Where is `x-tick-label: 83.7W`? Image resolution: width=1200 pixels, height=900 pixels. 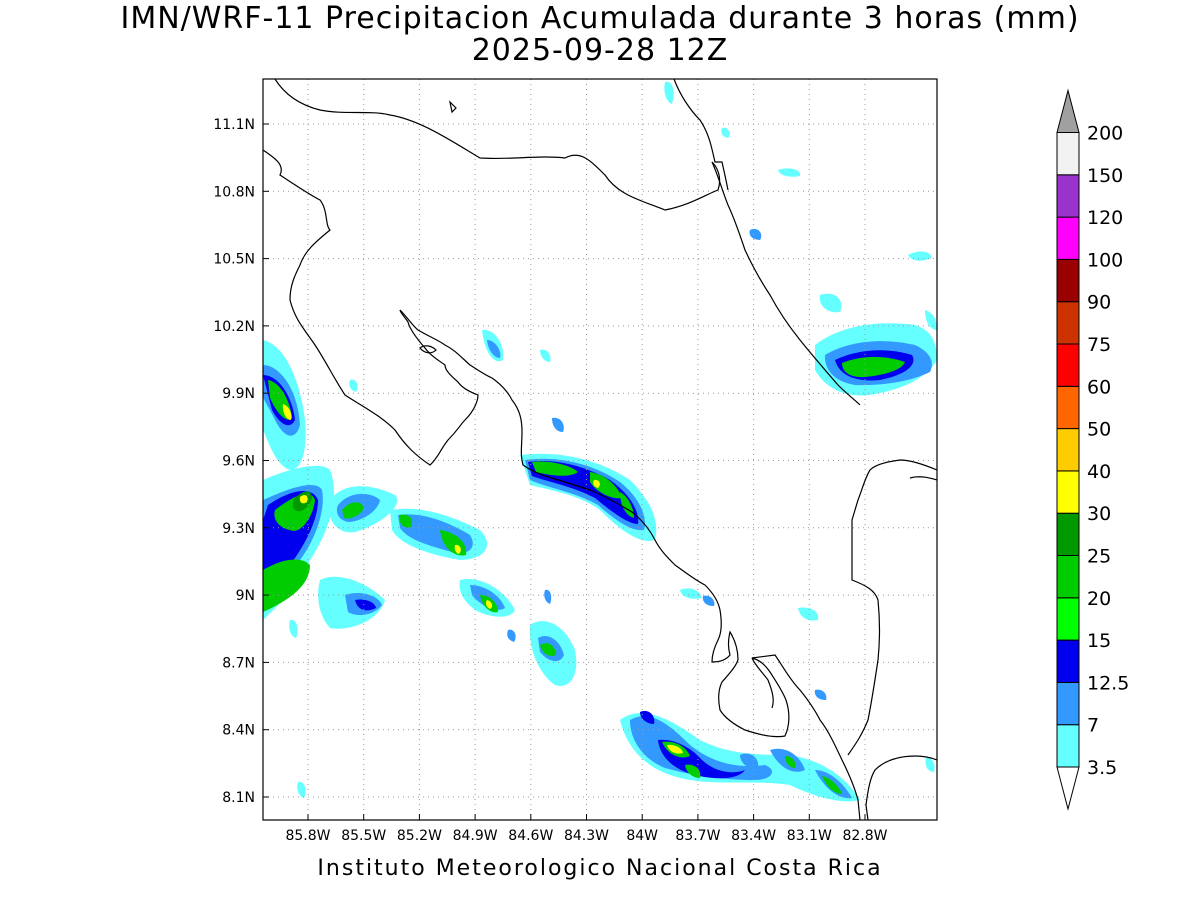 x-tick-label: 83.7W is located at coordinates (697, 836).